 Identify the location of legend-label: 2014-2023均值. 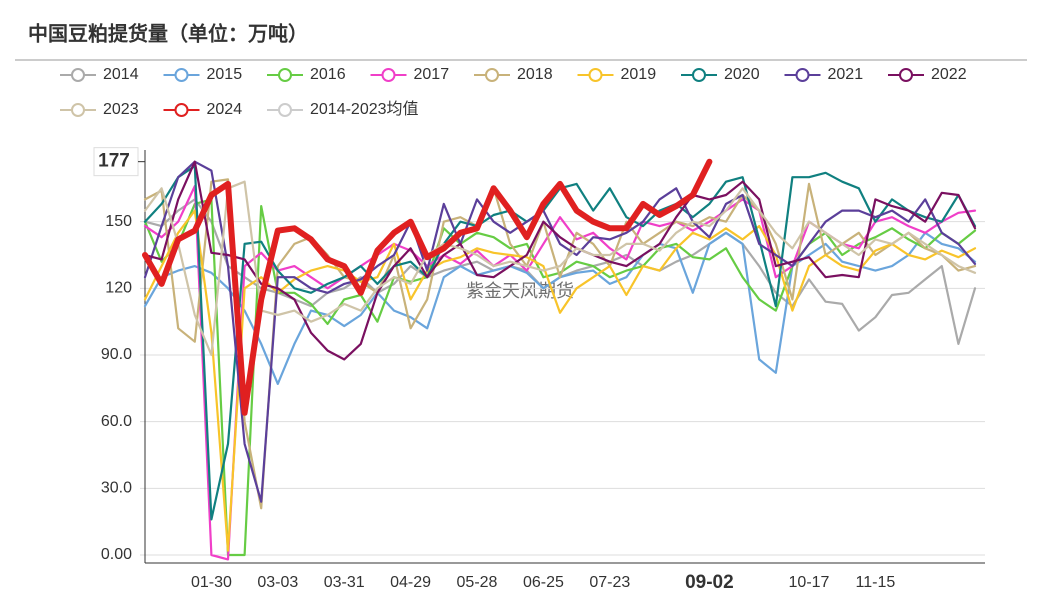
(364, 109).